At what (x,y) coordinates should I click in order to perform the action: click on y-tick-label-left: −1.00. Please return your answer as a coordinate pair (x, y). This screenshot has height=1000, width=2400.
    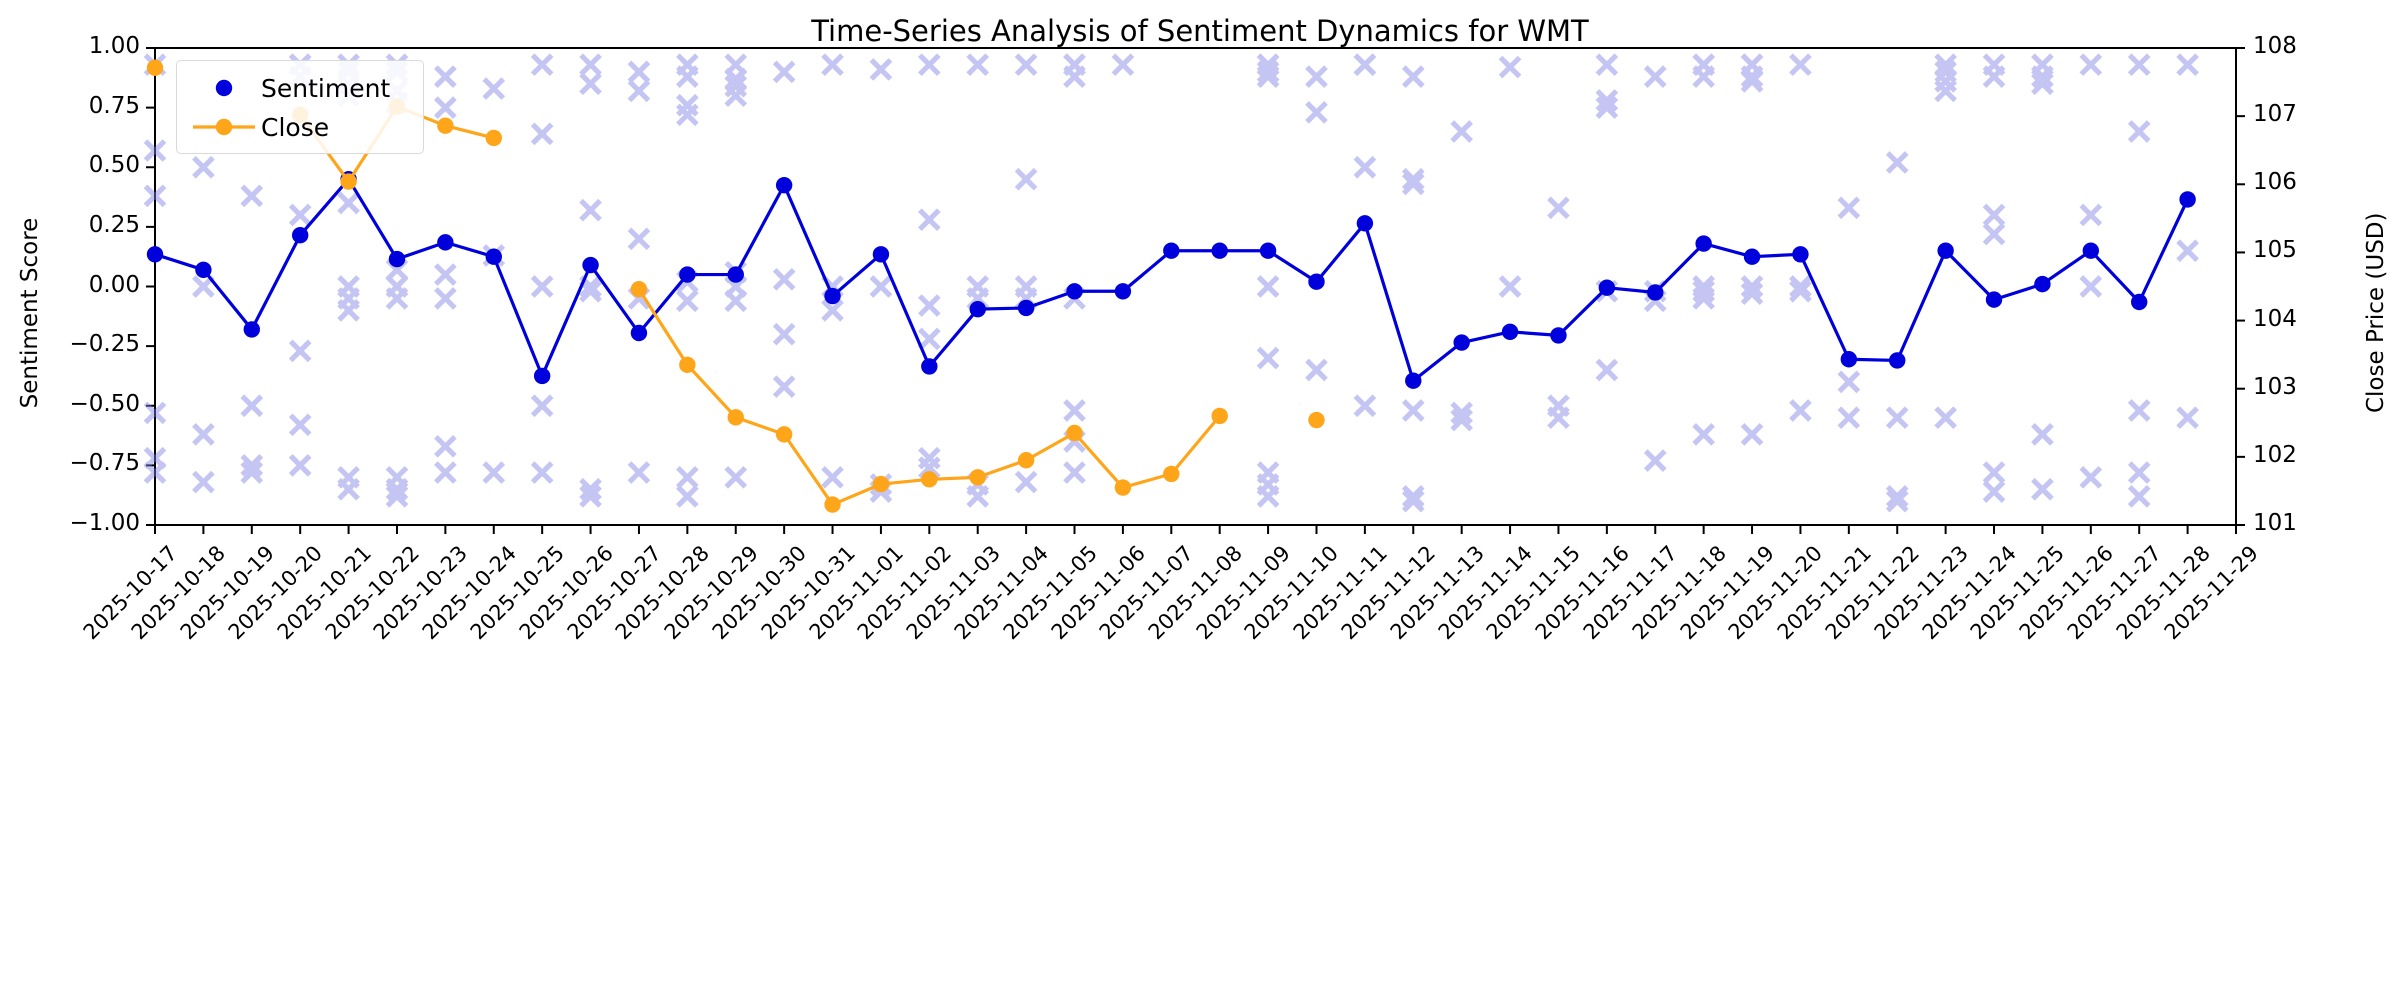
    Looking at the image, I should click on (104, 523).